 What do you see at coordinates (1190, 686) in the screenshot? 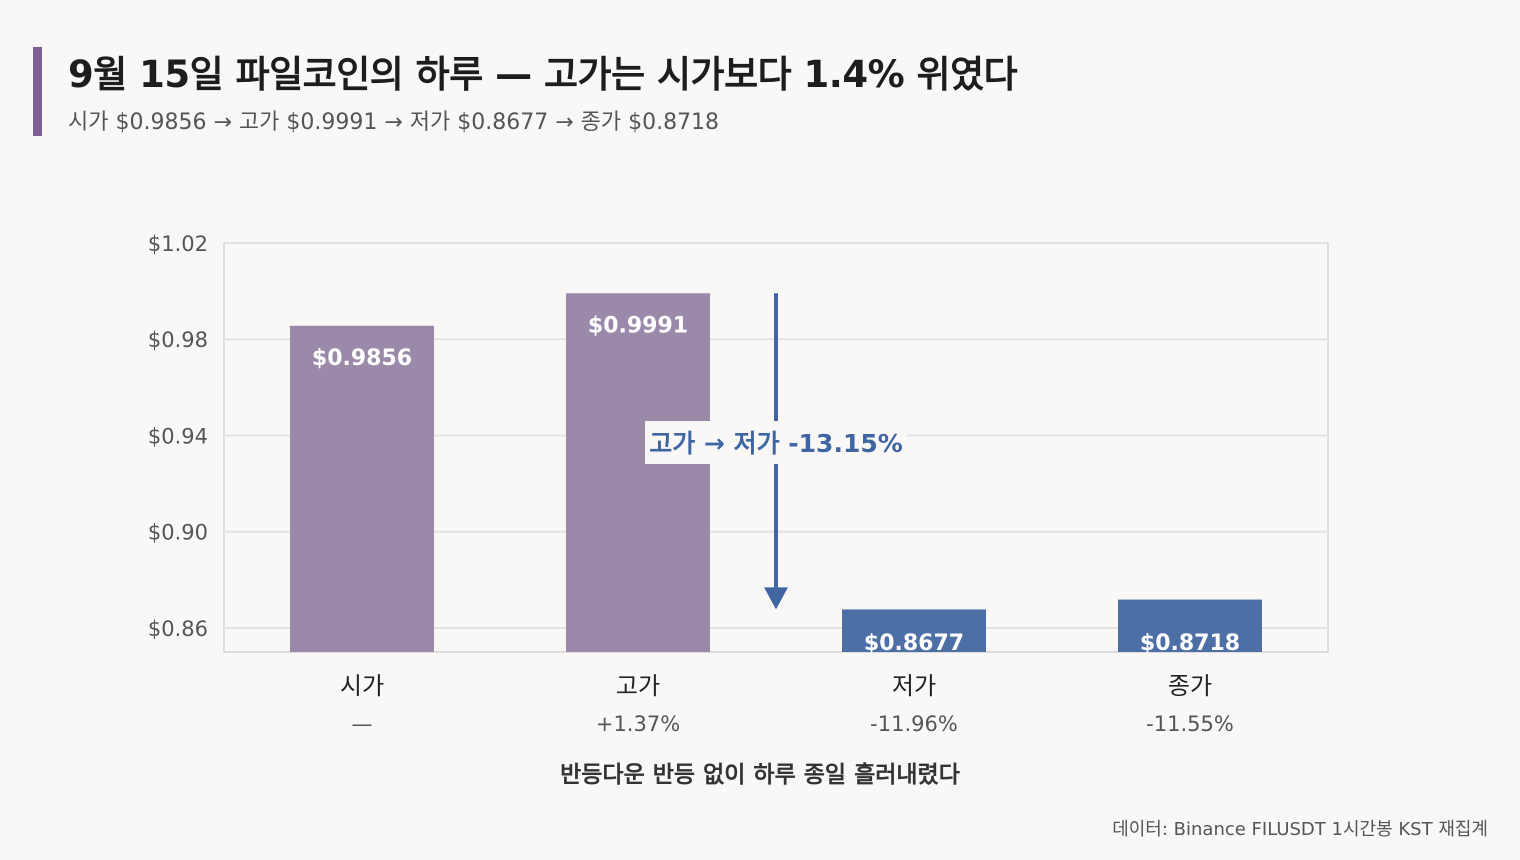
I see `x-category-label: 종가` at bounding box center [1190, 686].